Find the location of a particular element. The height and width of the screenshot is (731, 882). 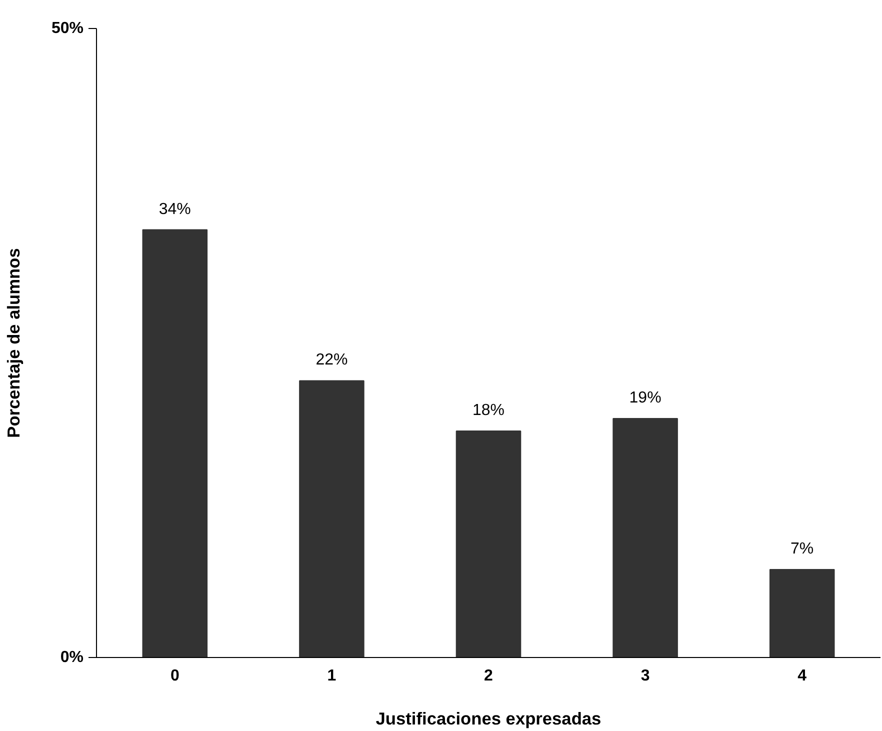

x-axis-title: Justificaciones expresadas is located at coordinates (489, 718).